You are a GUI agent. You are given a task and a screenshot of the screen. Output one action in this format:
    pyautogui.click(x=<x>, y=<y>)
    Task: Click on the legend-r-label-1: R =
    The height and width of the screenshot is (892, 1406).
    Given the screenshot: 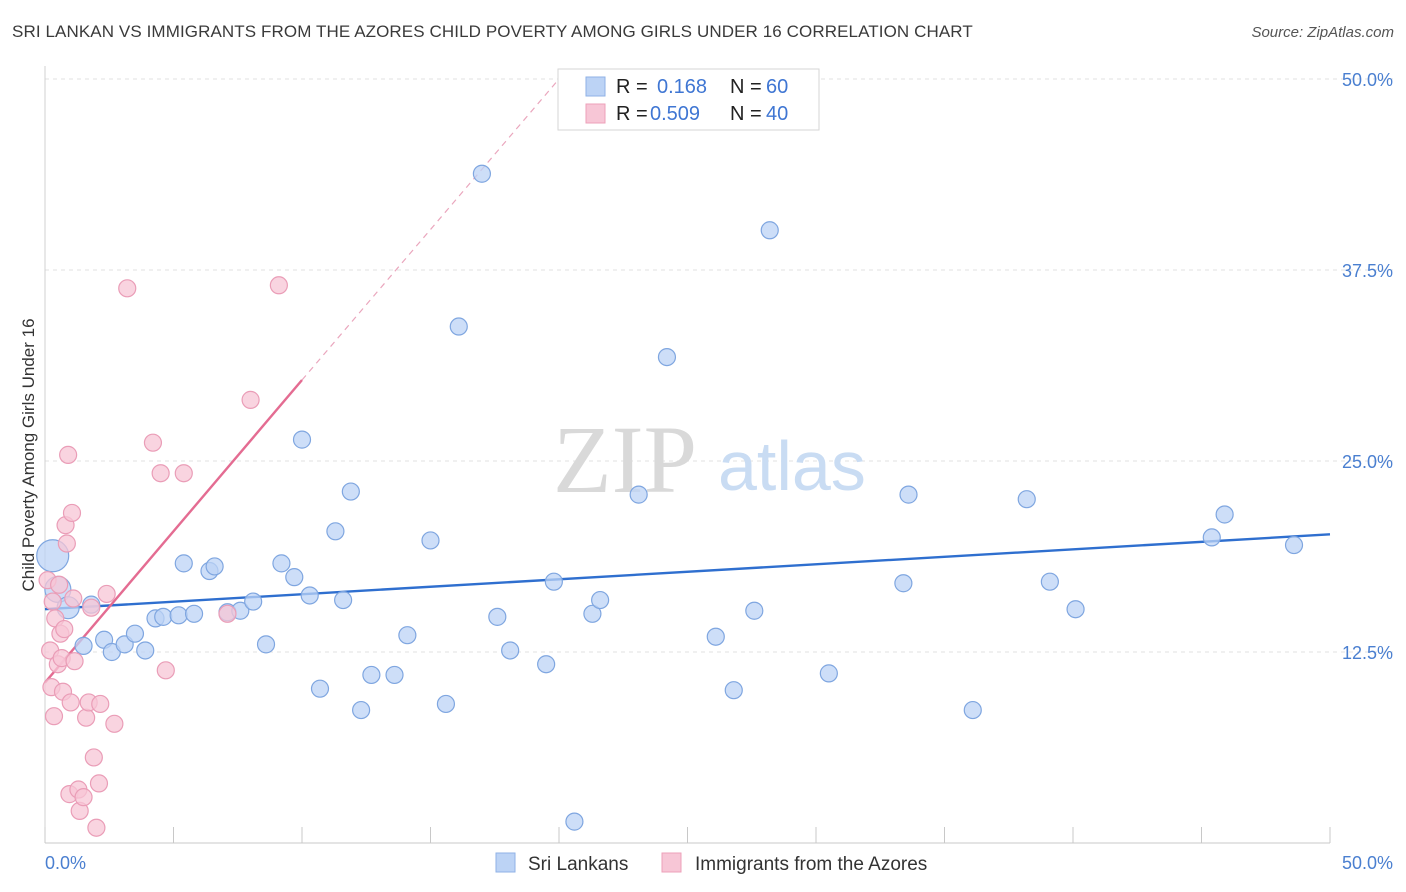 What is the action you would take?
    pyautogui.click(x=632, y=87)
    